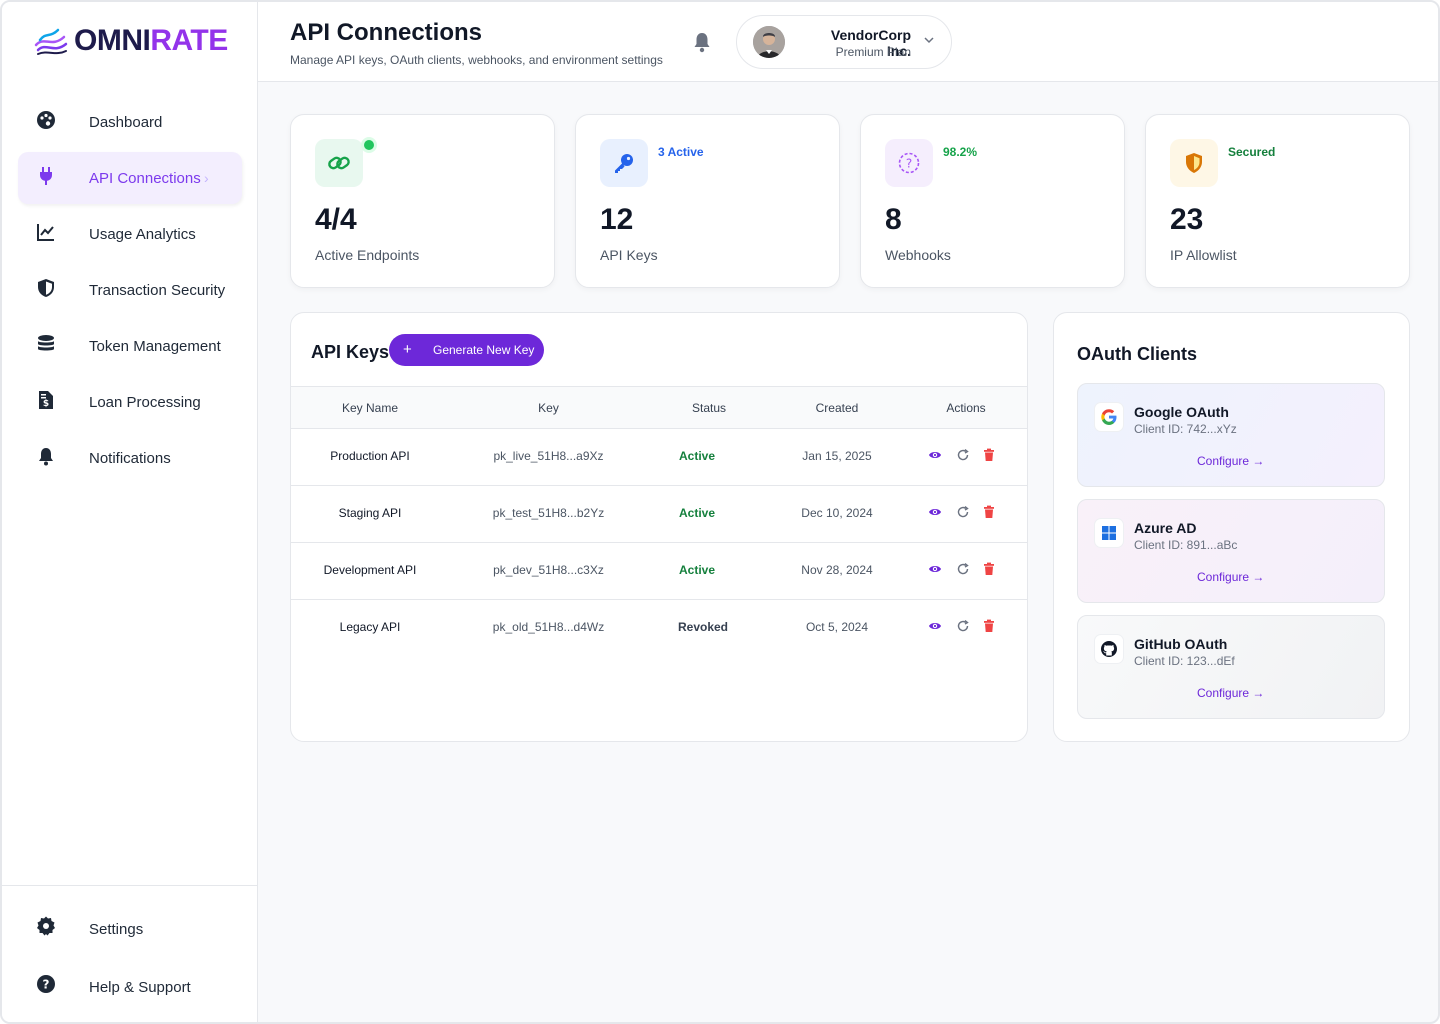  I want to click on sidebar-item-token-management: Token Management, so click(130, 346).